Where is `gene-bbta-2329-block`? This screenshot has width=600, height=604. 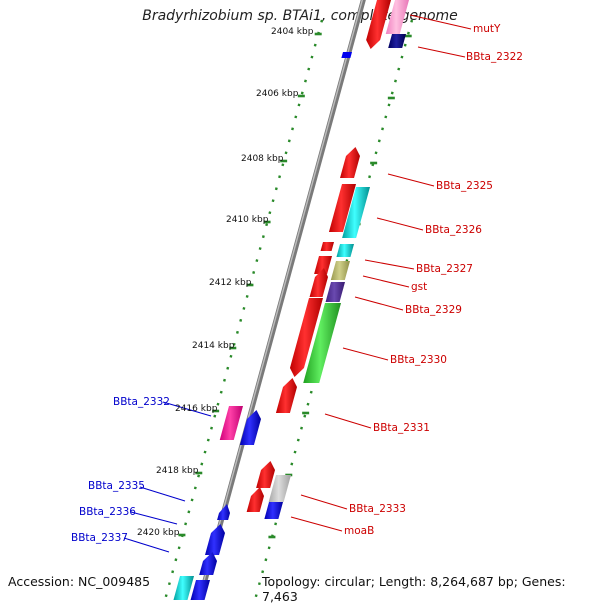
gene-bbta-2329-block is located at coordinates (335, 292).